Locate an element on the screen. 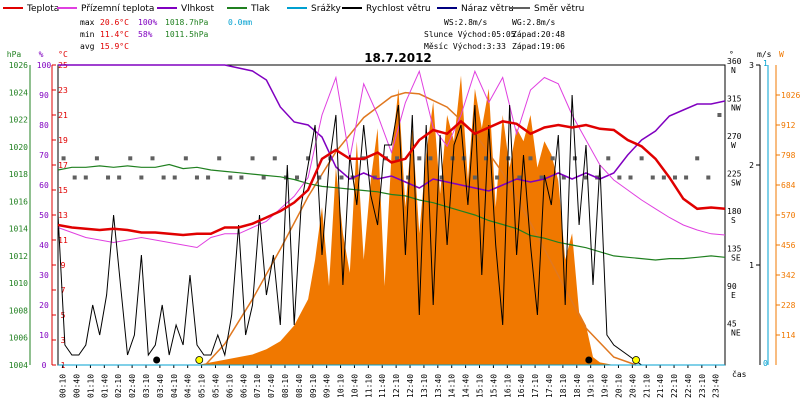  solar-tick-label: 570 is located at coordinates (788, 215).